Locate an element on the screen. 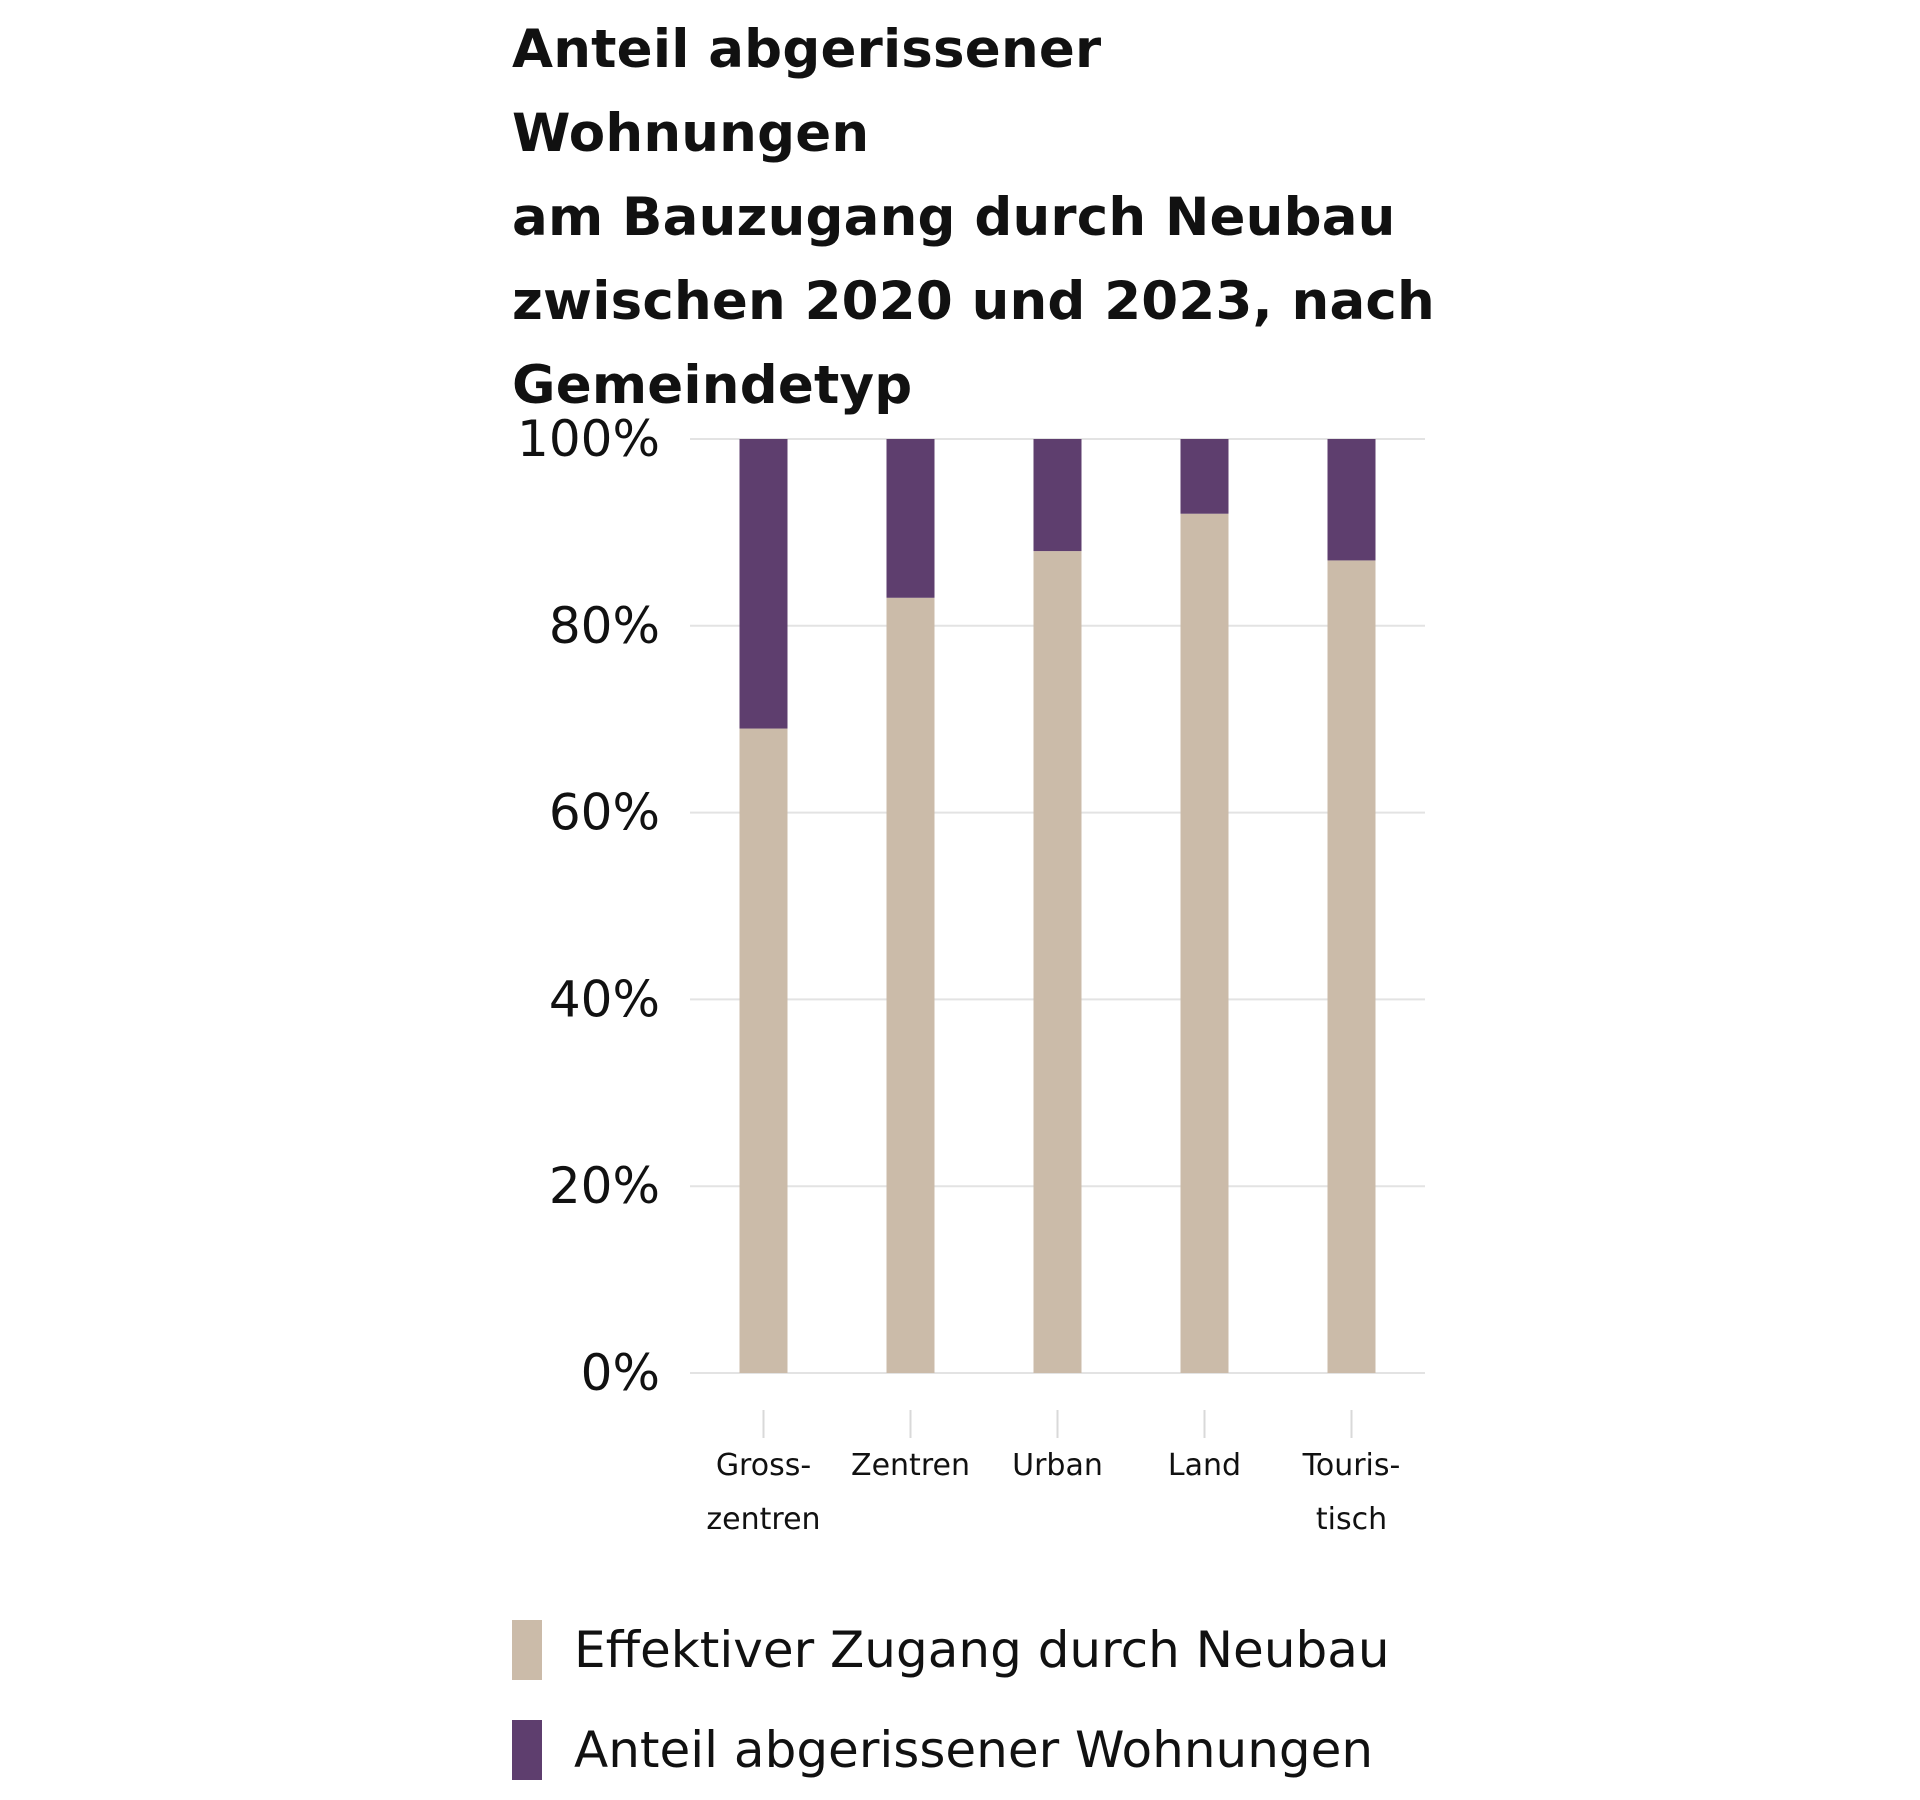  y-tick-label: 20% is located at coordinates (604, 1186).